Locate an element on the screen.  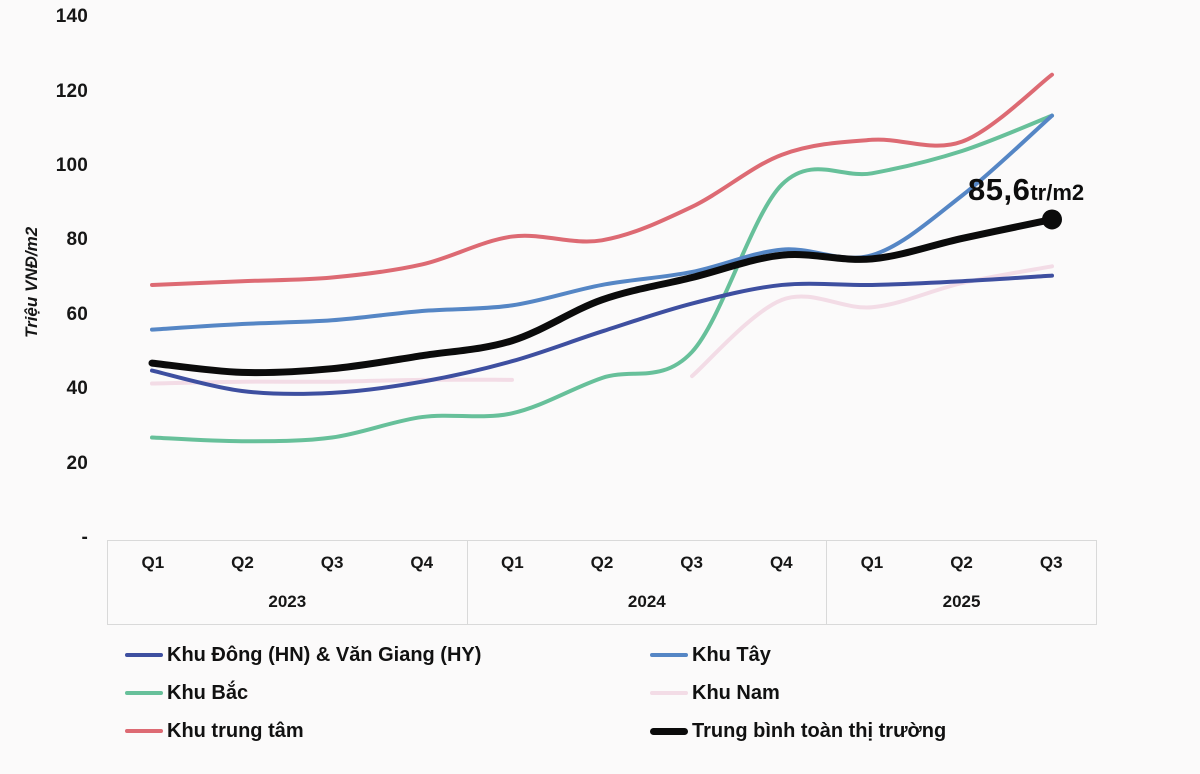
y-axis-tick: 100 is located at coordinates (71, 165).